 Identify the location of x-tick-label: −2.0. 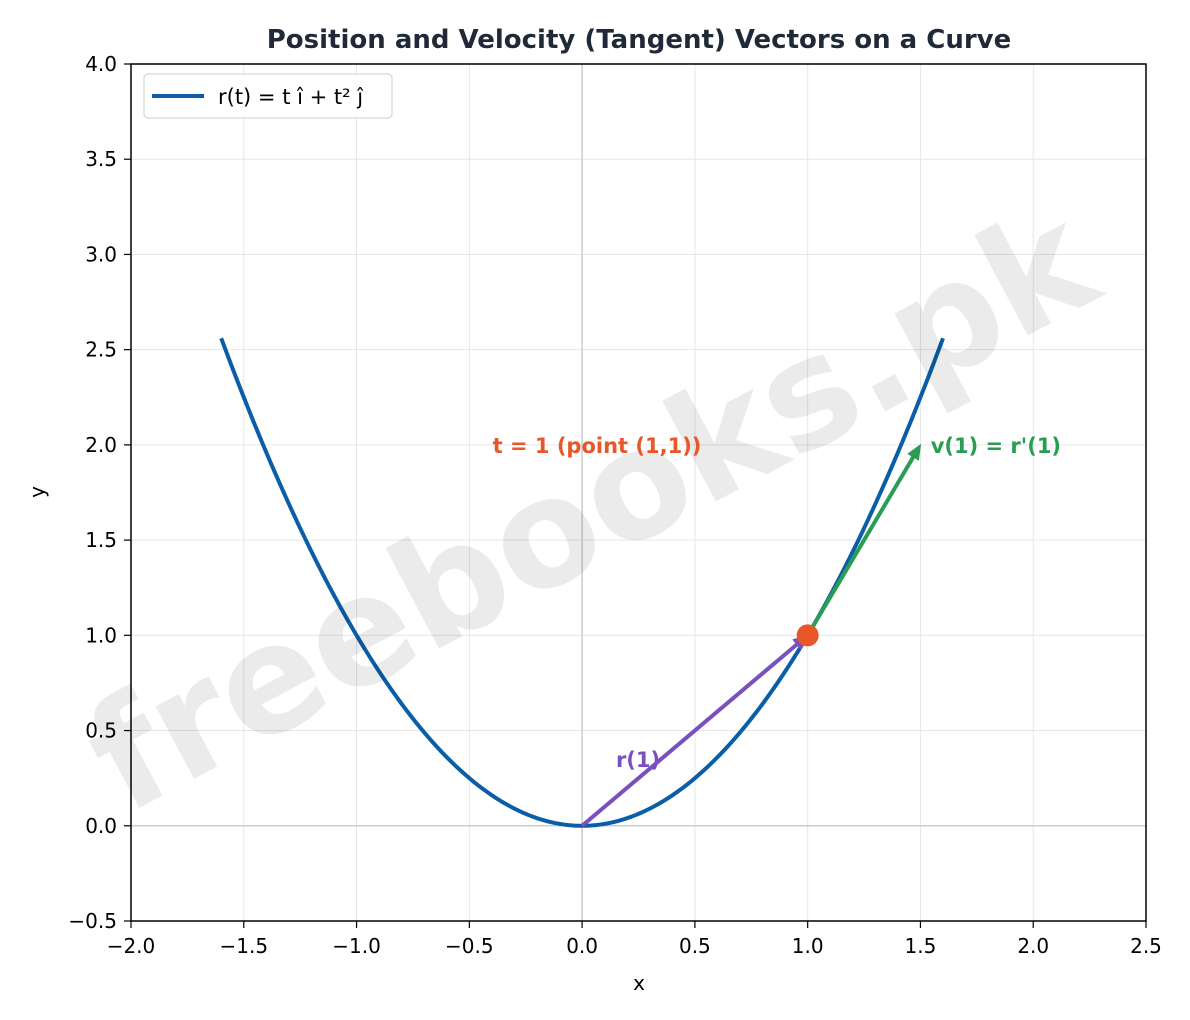
(131, 946).